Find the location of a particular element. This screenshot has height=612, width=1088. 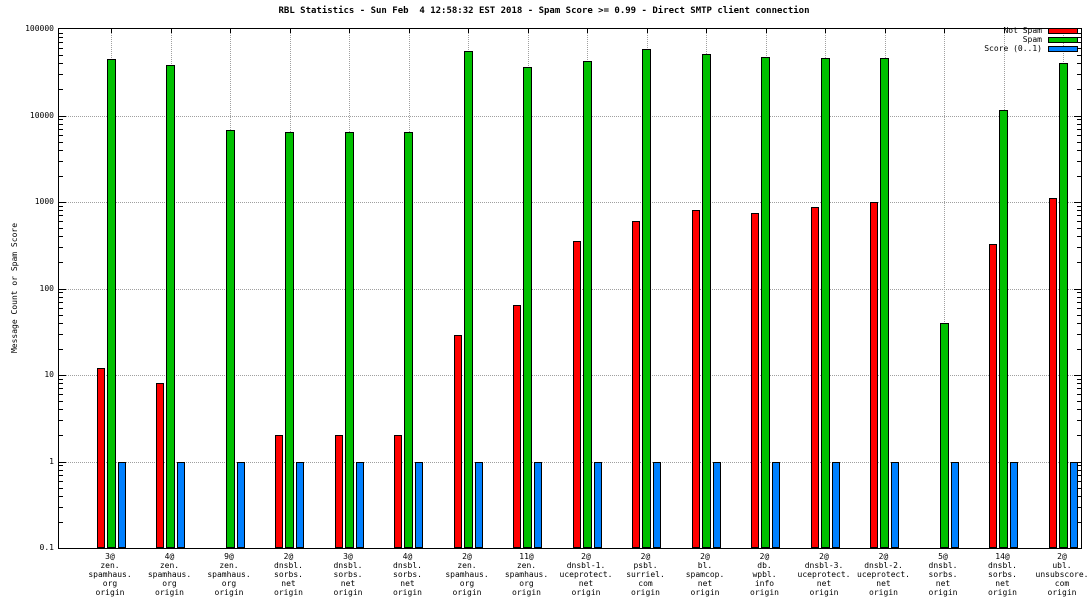

legend-swatch-not-spam is located at coordinates (1063, 30).